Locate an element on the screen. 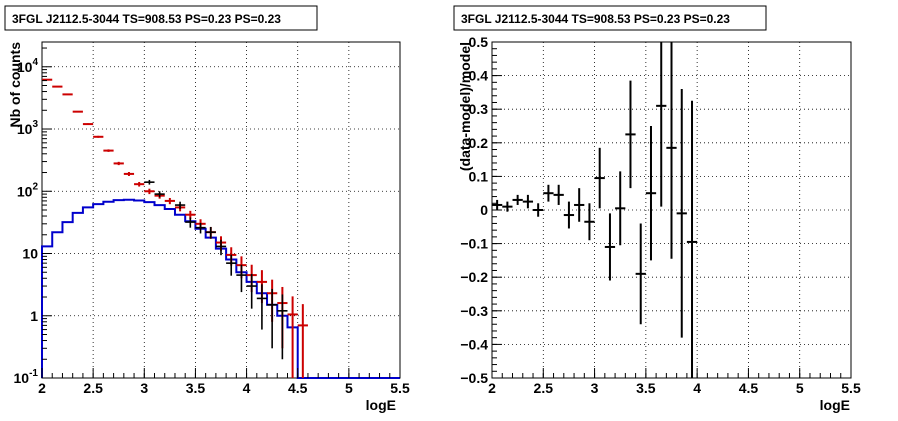  y-tick-label: 10² is located at coordinates (28, 190).